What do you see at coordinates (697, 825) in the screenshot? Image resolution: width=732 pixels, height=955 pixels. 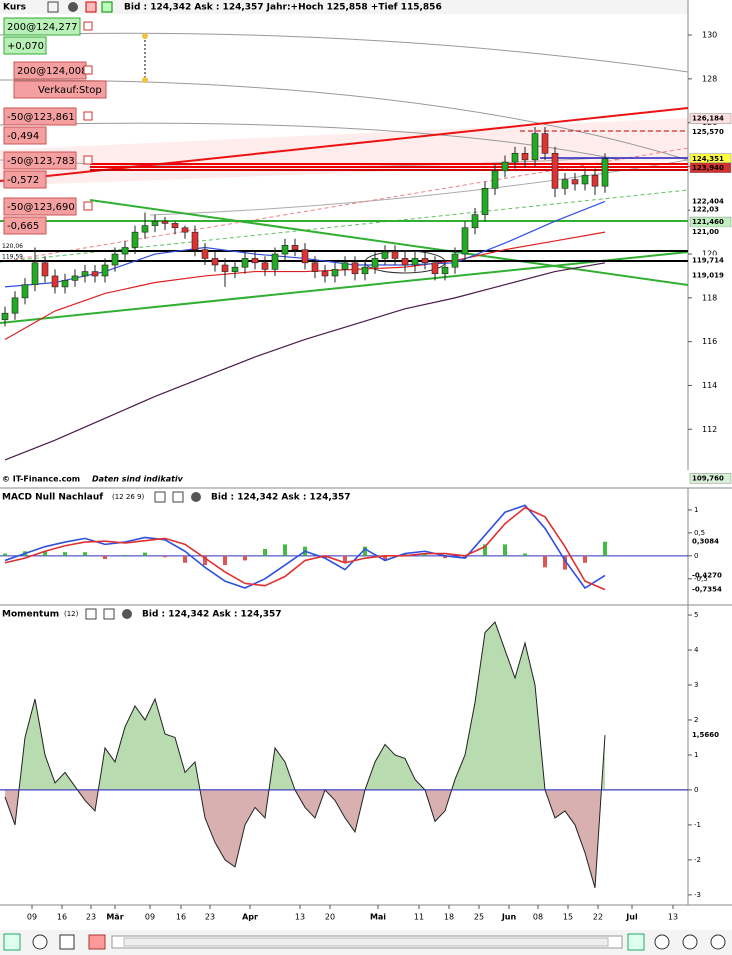 I see `y-tick-label: -1` at bounding box center [697, 825].